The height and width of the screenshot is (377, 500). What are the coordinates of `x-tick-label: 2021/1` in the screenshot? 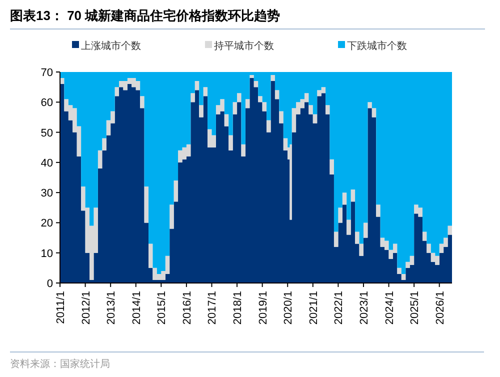 It's located at (314, 308).